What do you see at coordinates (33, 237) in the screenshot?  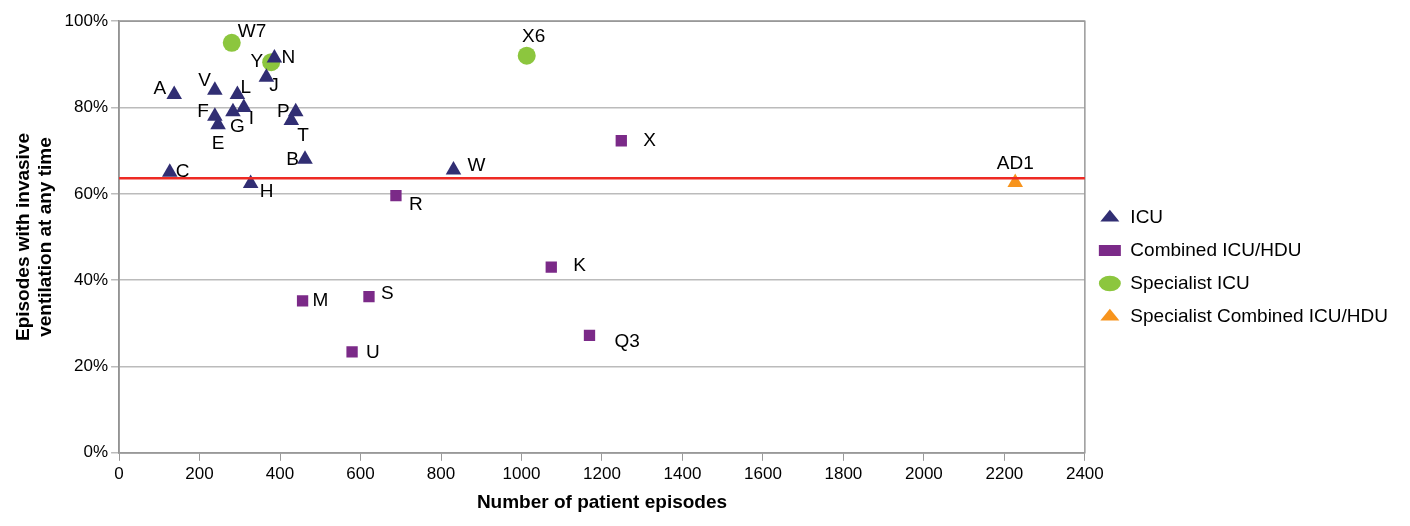 I see `y-axis-title: Episodes with invasive ventilation at any time` at bounding box center [33, 237].